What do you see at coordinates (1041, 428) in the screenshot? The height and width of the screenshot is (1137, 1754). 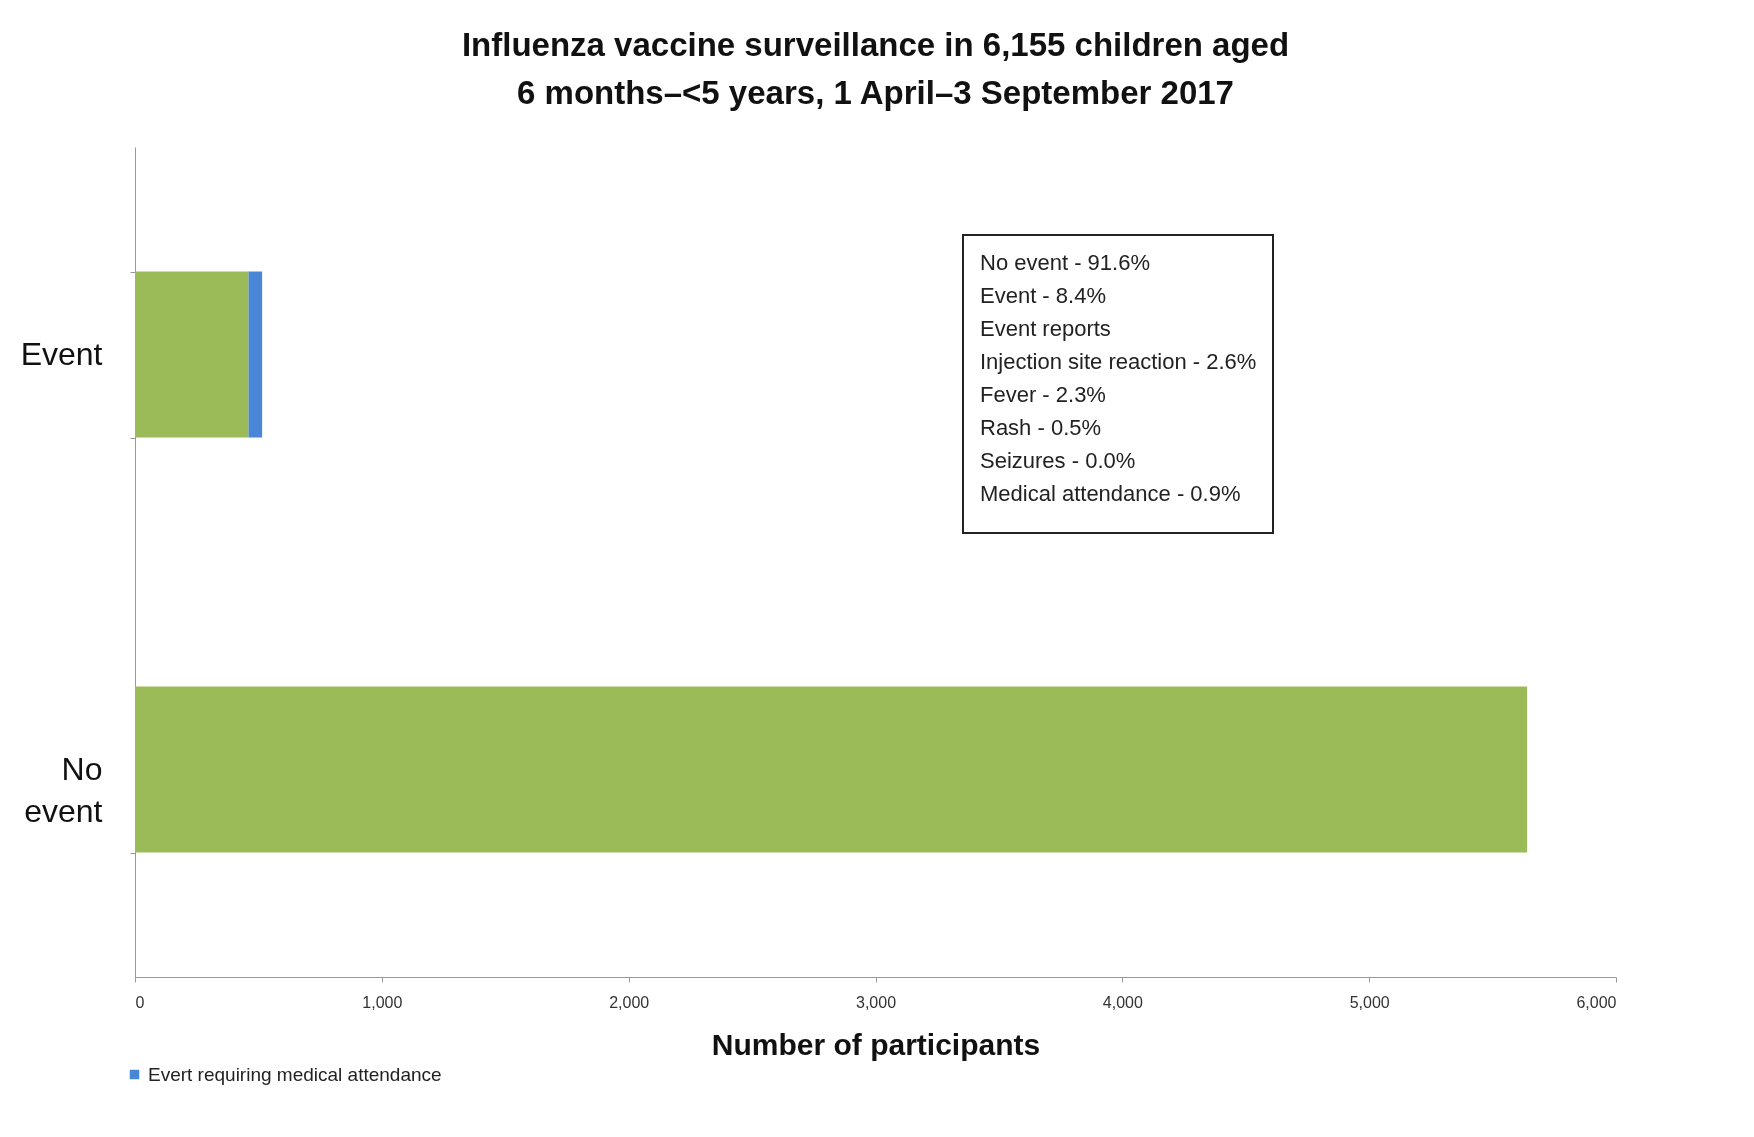 I see `annotation: Rash - 0.5%` at bounding box center [1041, 428].